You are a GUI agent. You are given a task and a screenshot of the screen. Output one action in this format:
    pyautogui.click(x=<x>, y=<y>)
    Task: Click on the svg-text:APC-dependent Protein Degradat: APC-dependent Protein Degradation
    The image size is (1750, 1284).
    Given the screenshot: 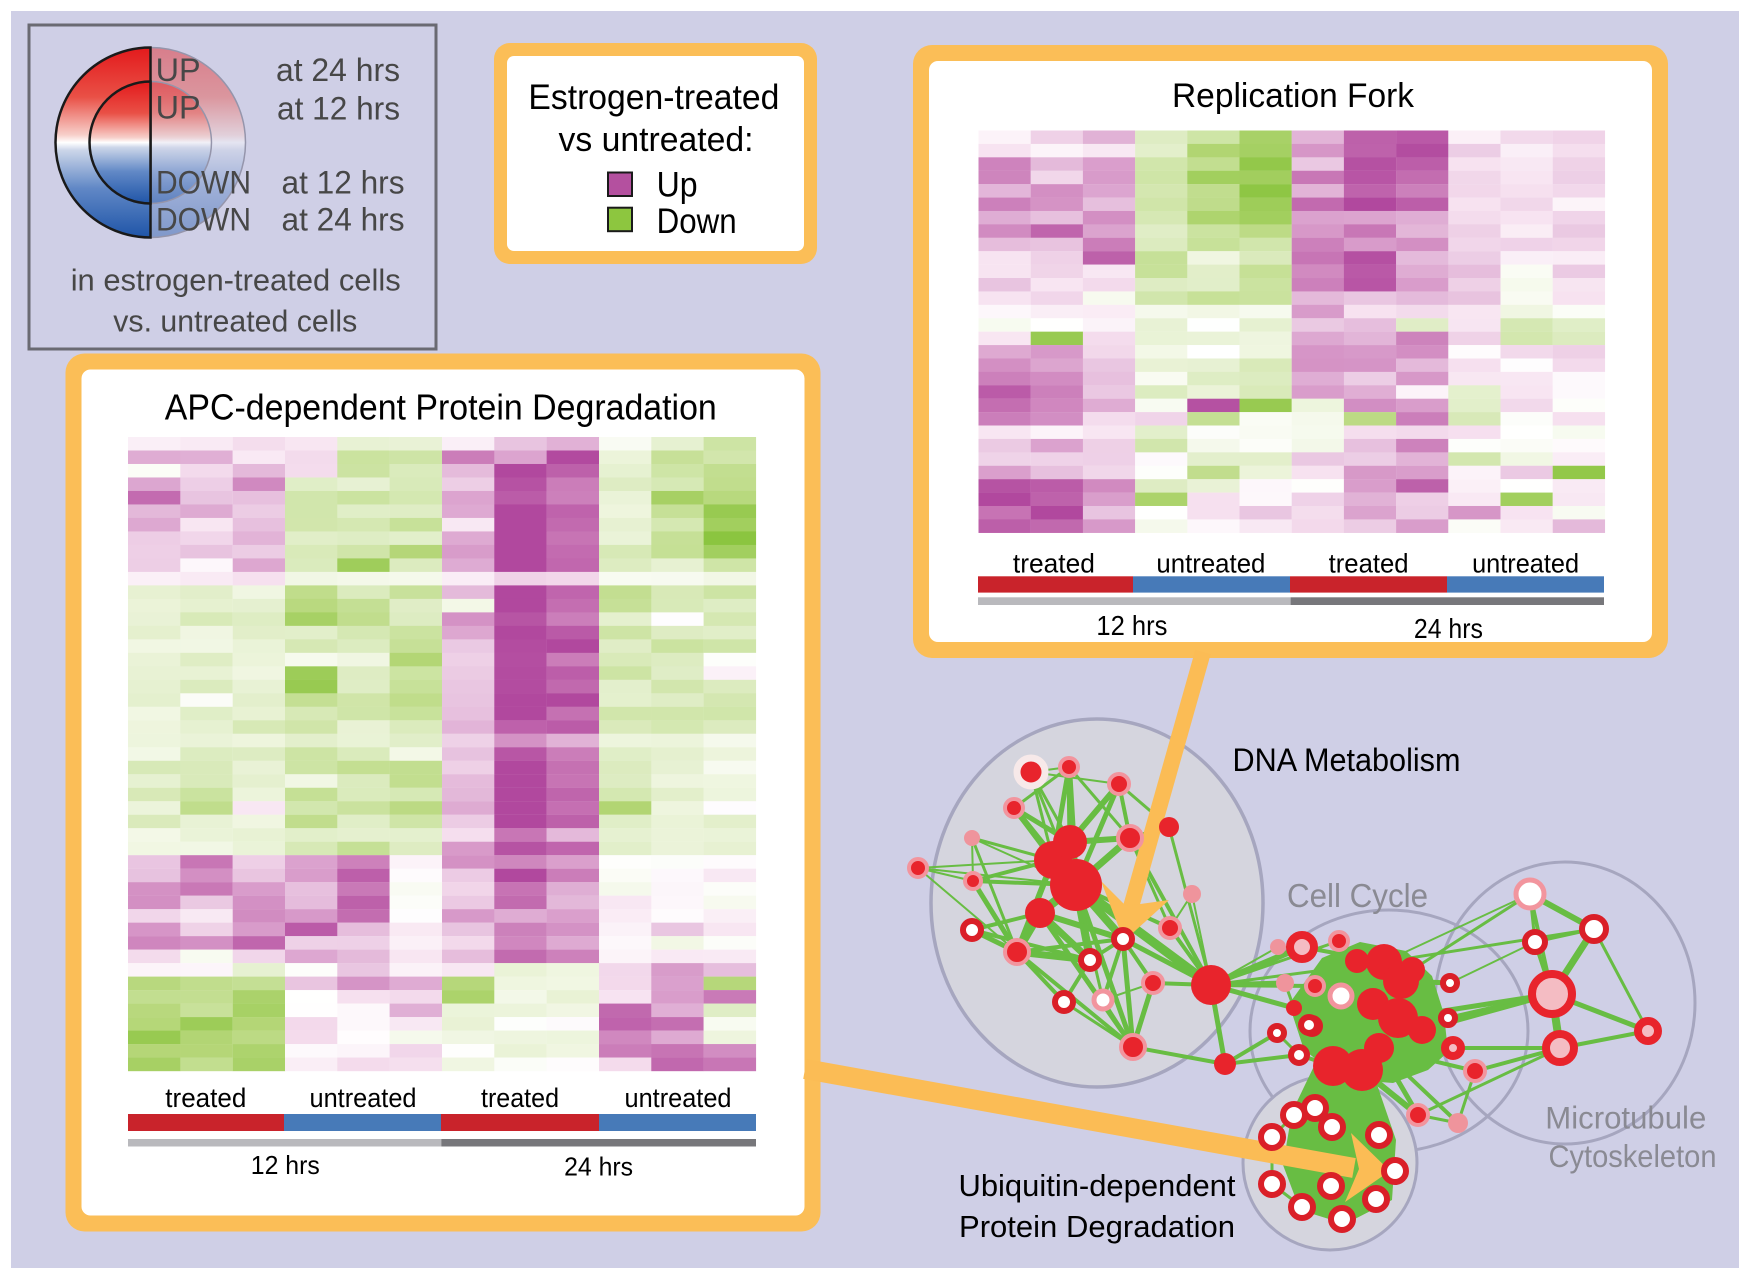 What is the action you would take?
    pyautogui.click(x=441, y=407)
    